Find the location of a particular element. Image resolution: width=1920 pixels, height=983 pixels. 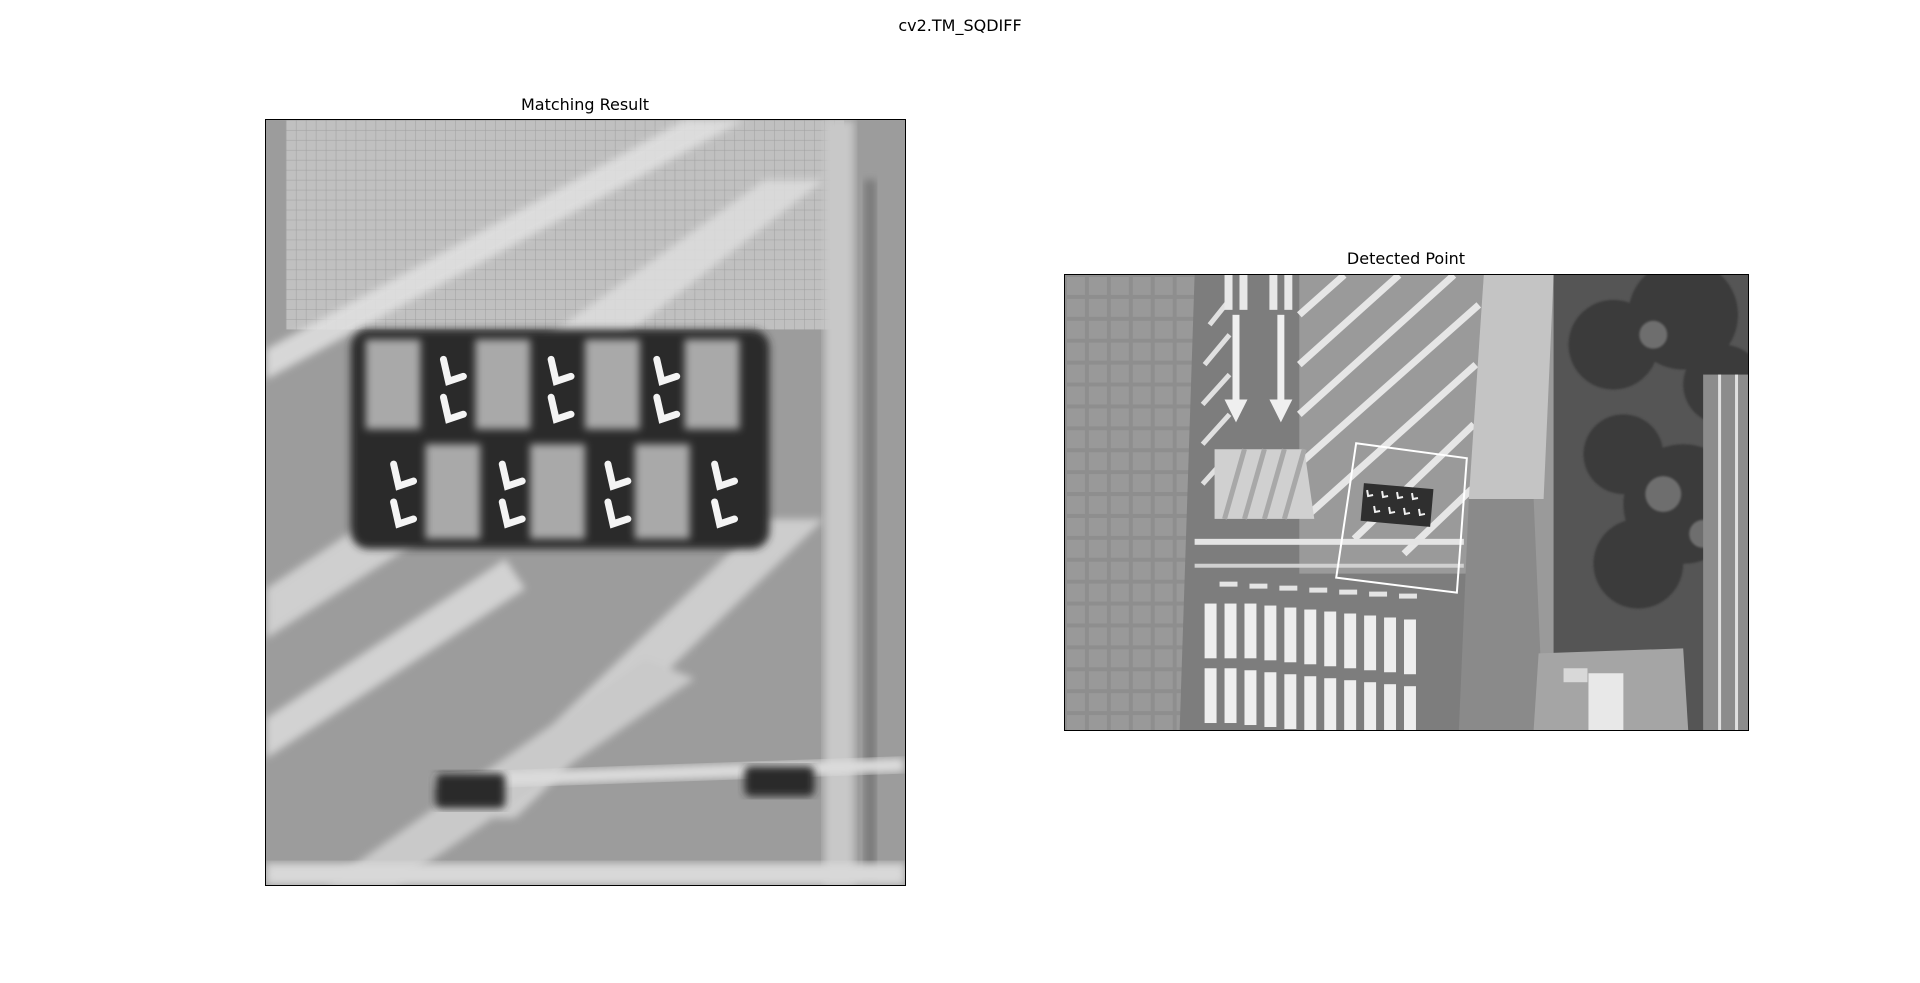

figure-title: cv2.TM_SQDIFF is located at coordinates (960, 25).